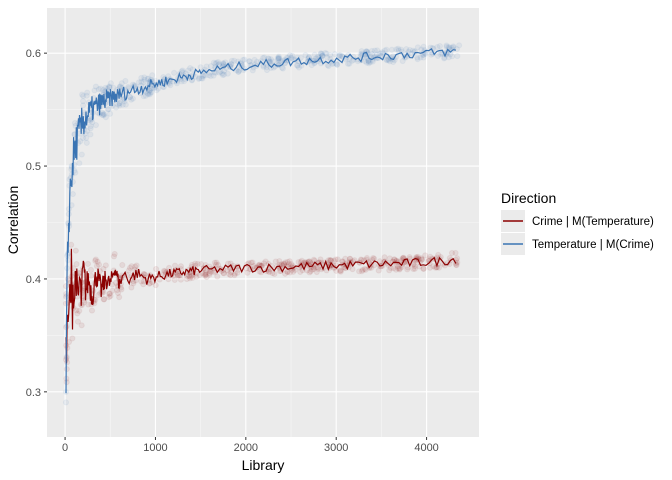 Image resolution: width=672 pixels, height=480 pixels. I want to click on y-tick-label: 0.5, so click(33, 167).